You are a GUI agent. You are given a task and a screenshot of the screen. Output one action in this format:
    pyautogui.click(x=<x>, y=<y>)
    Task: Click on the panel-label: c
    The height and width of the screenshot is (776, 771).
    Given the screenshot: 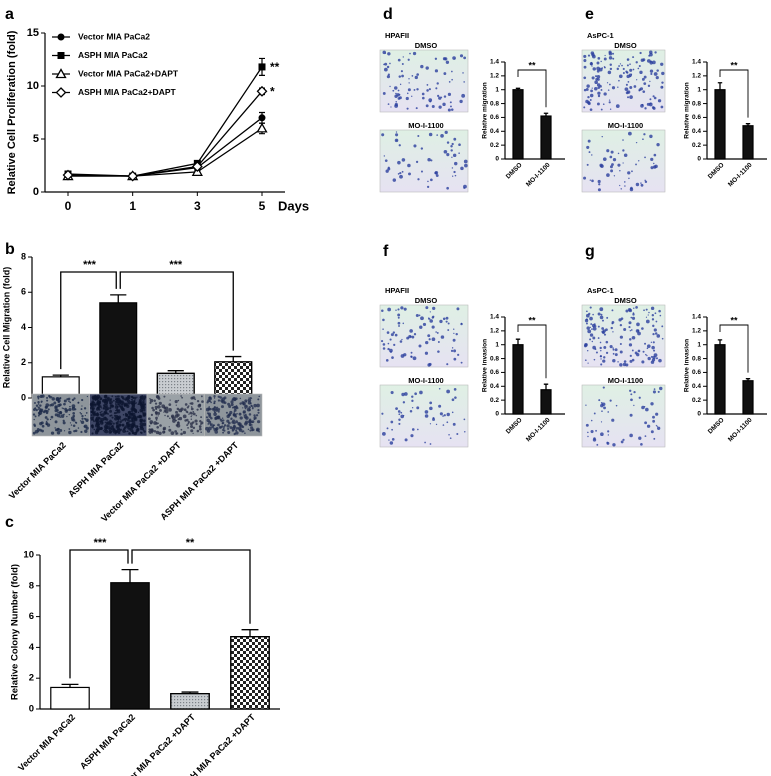 What is the action you would take?
    pyautogui.click(x=9, y=522)
    